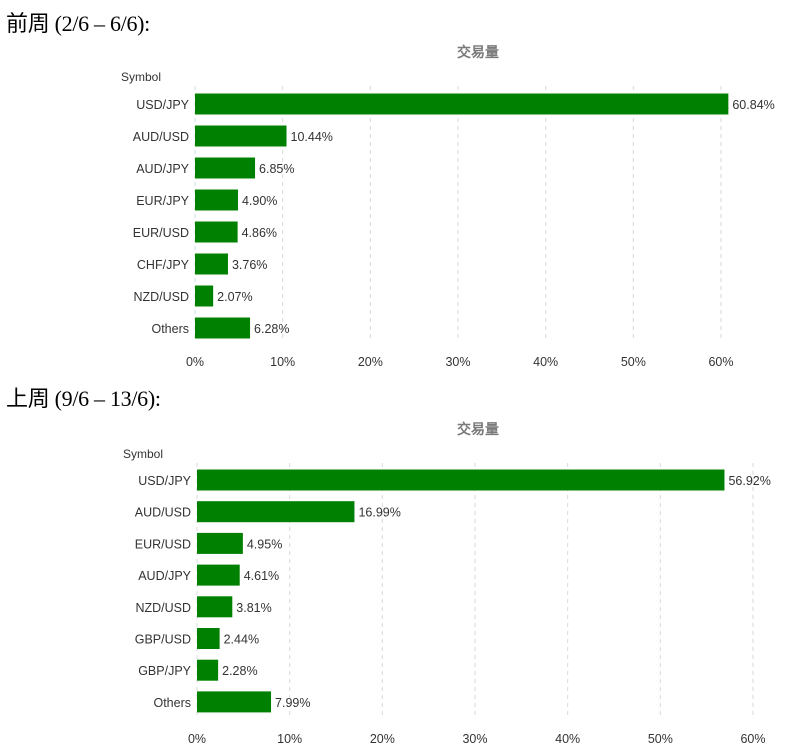 This screenshot has height=752, width=797. Describe the element at coordinates (163, 265) in the screenshot. I see `category-label: CHF/JPY` at that location.